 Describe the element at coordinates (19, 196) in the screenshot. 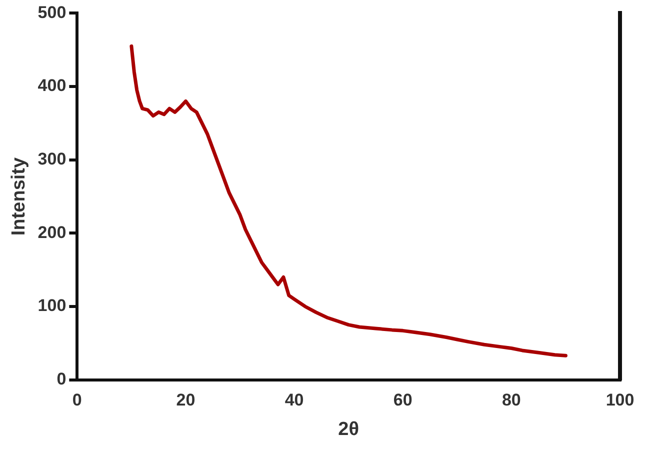

I see `y-axis-title: Intensity` at that location.